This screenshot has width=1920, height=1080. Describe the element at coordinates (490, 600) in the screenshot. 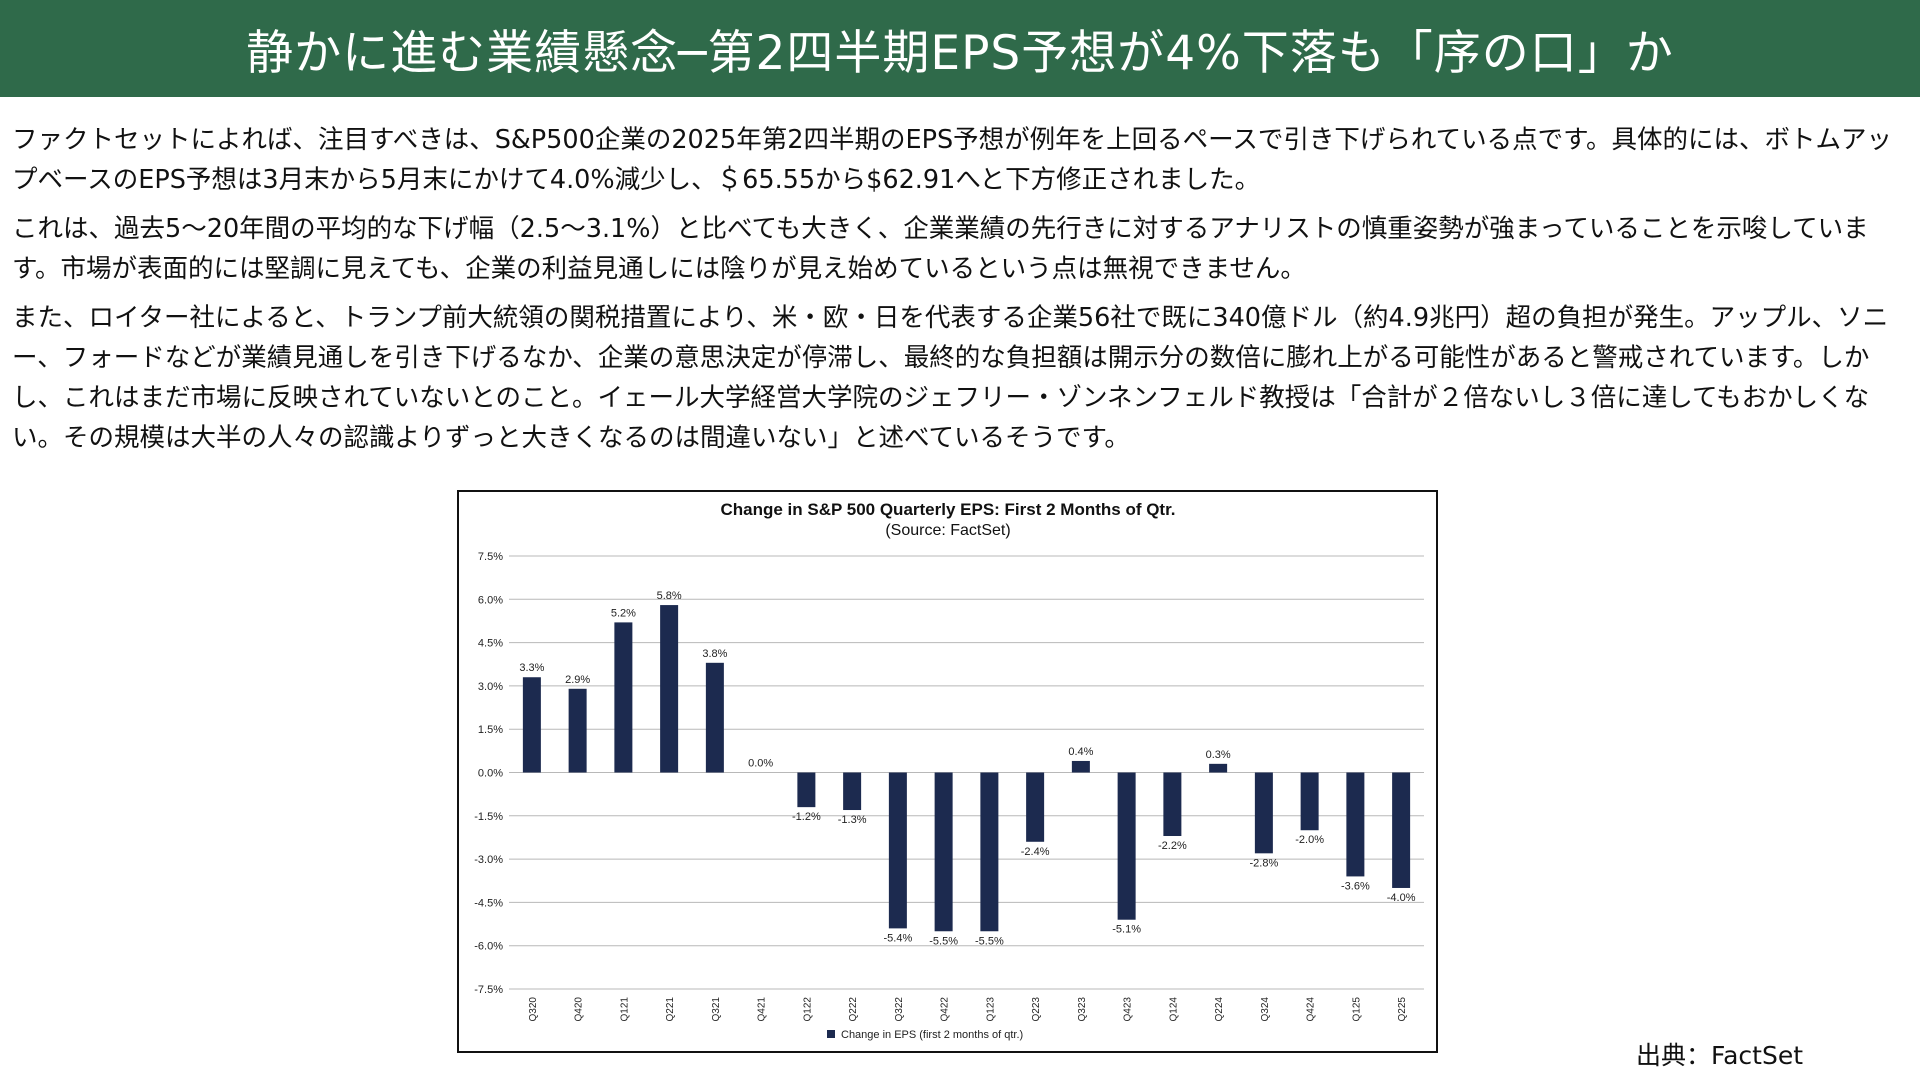

I see `y-tick-label: 6.0%` at that location.